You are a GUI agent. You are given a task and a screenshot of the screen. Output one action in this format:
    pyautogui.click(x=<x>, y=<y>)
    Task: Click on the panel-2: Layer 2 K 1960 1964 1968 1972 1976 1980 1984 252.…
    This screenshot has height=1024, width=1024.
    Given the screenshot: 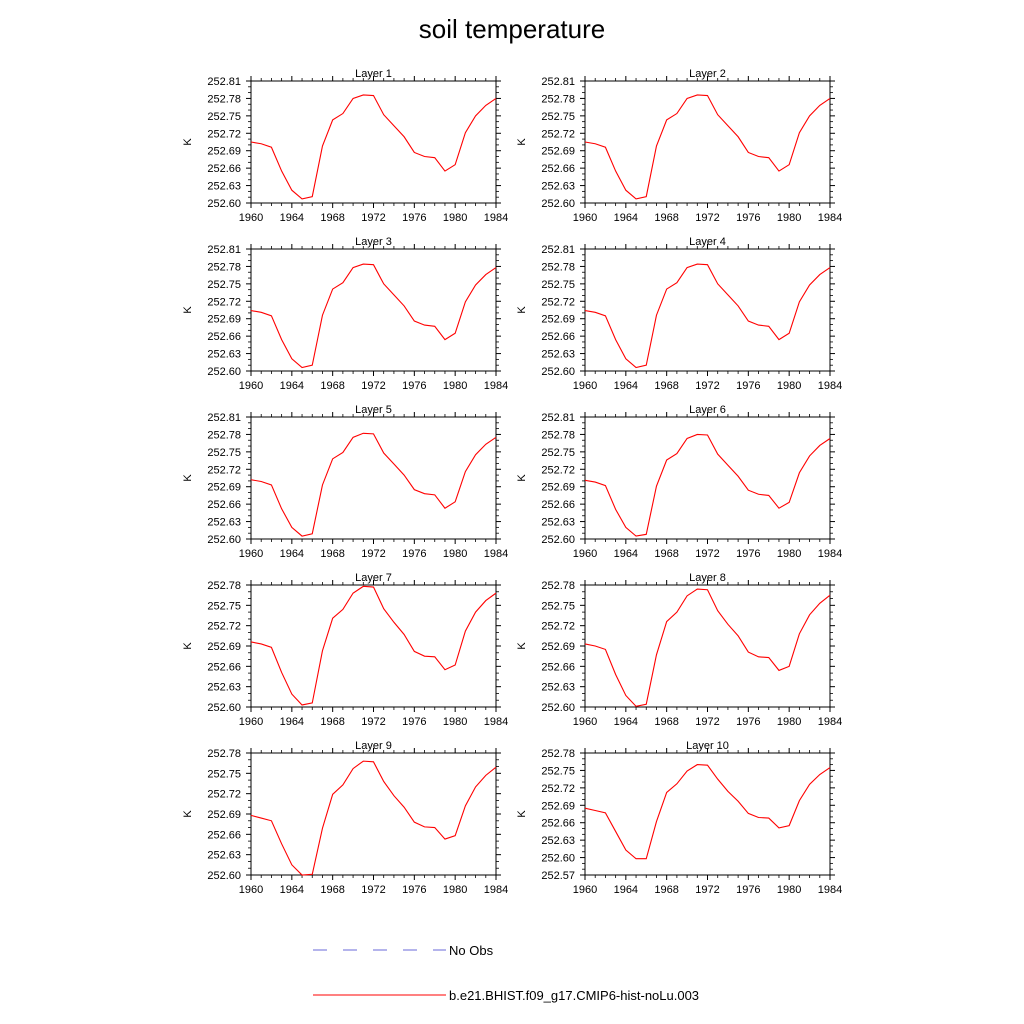 What is the action you would take?
    pyautogui.click(x=679, y=146)
    